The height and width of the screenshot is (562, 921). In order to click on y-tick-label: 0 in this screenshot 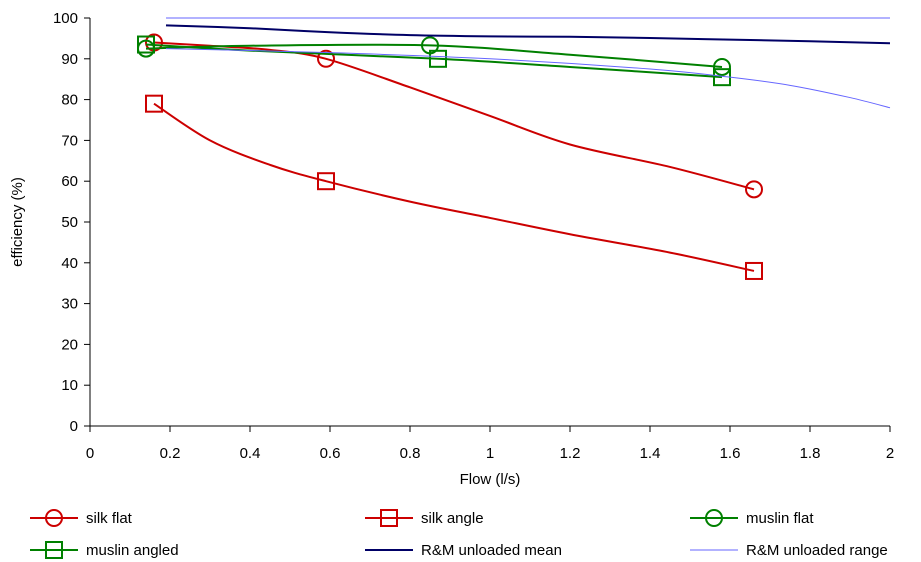, I will do `click(74, 426)`.